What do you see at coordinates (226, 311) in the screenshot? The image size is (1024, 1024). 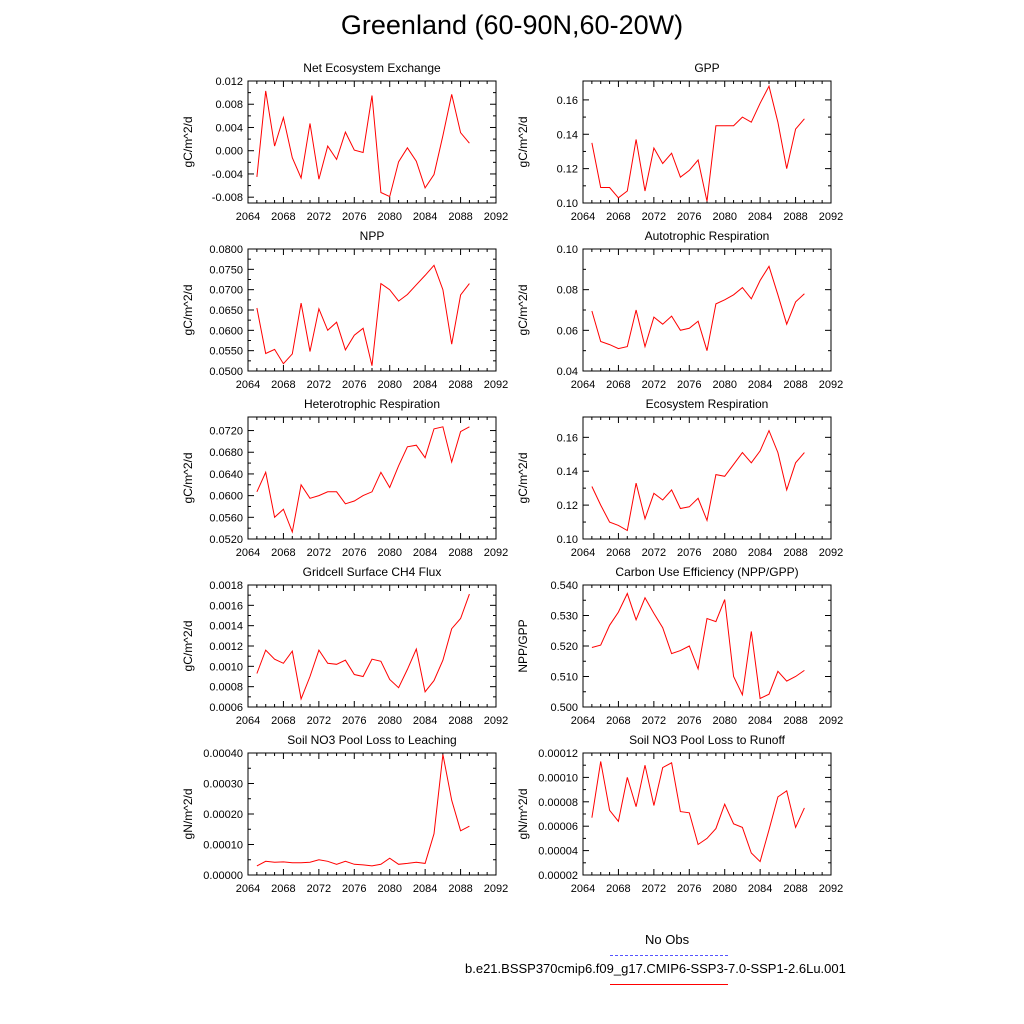 I see `y-tick-label: 0.0650` at bounding box center [226, 311].